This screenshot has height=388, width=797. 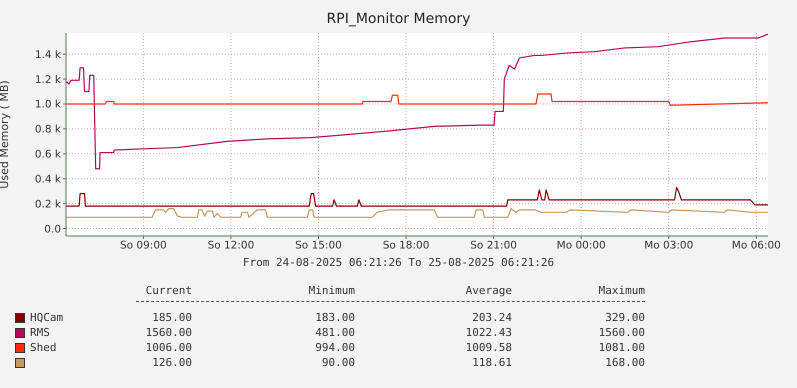 What do you see at coordinates (406, 245) in the screenshot?
I see `x-tick-label: So 18:00` at bounding box center [406, 245].